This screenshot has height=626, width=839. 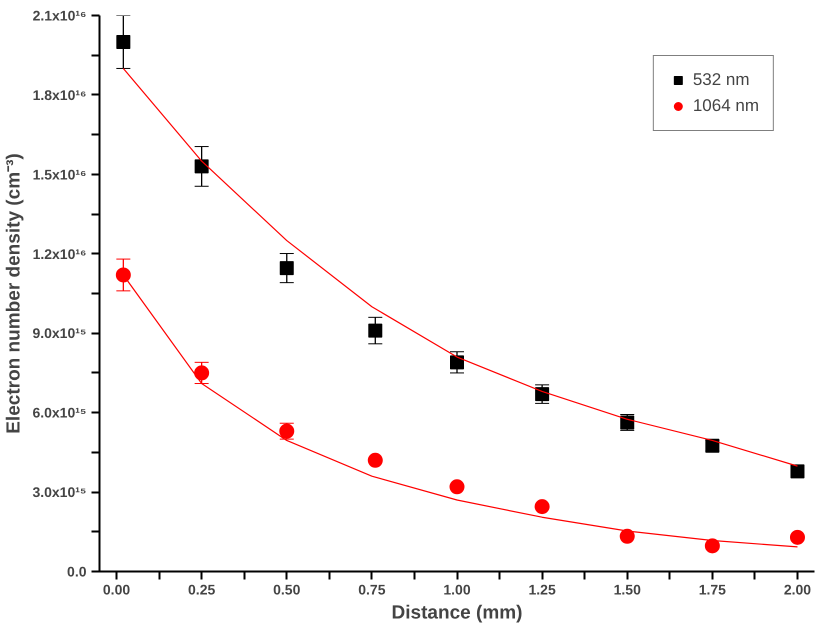 I want to click on y-tick-label: 2.1x10¹⁶, so click(x=59, y=16).